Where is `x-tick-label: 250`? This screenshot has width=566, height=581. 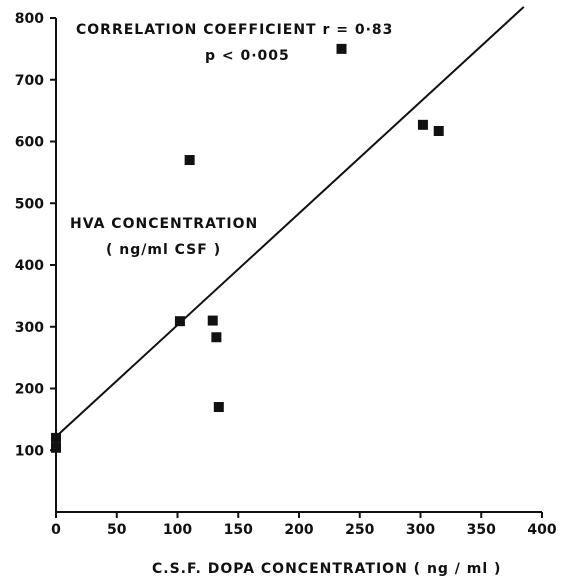
x-tick-label: 250 is located at coordinates (359, 530).